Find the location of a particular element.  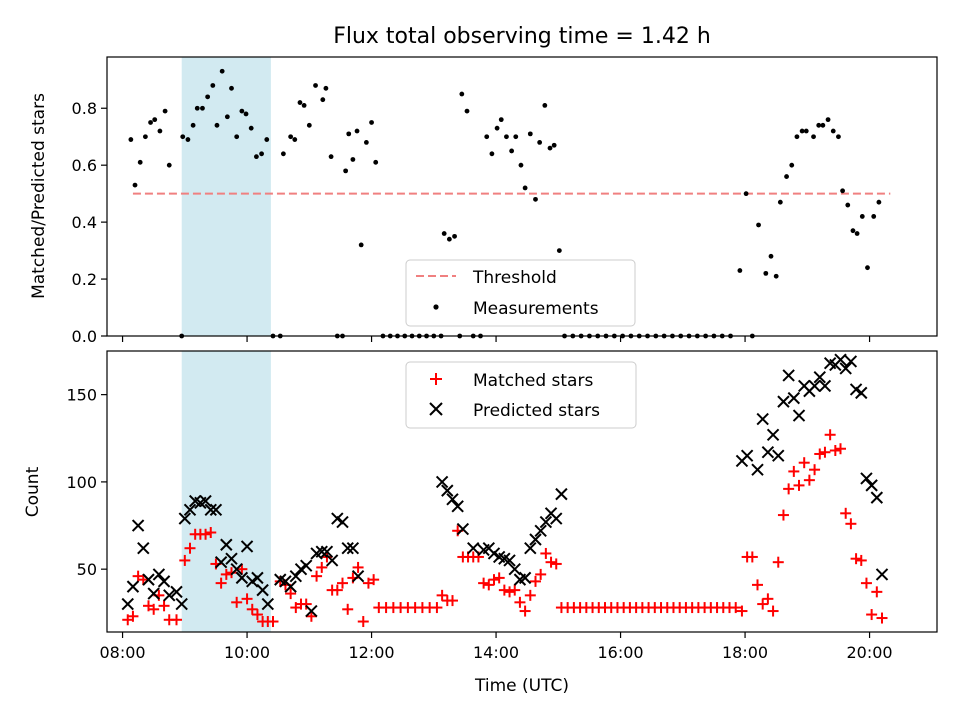

bottom-highlight-band is located at coordinates (226, 491).